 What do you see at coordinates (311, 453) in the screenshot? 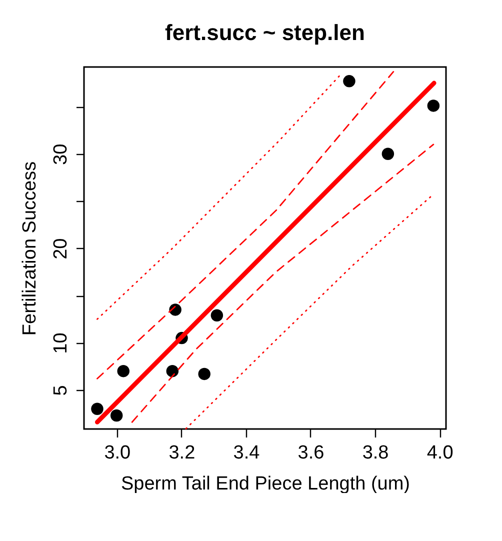
I see `x-tick-label: 3.6` at bounding box center [311, 453].